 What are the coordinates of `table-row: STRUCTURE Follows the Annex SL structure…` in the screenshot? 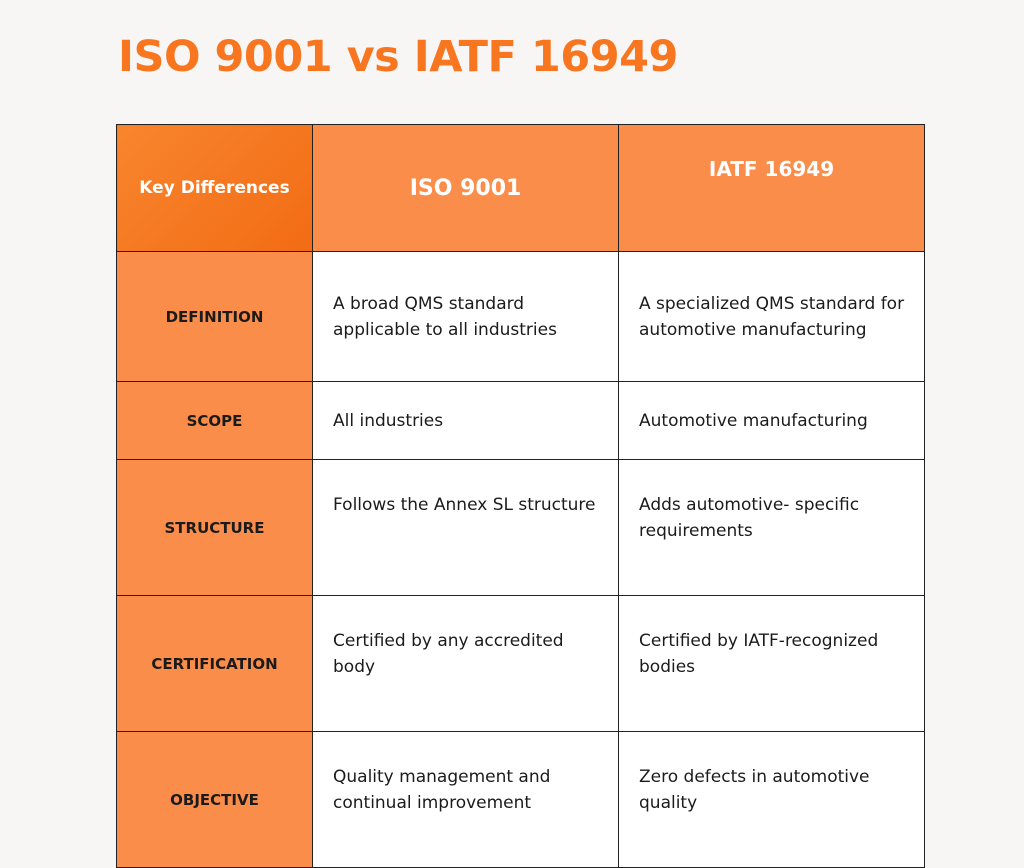 It's located at (520, 527).